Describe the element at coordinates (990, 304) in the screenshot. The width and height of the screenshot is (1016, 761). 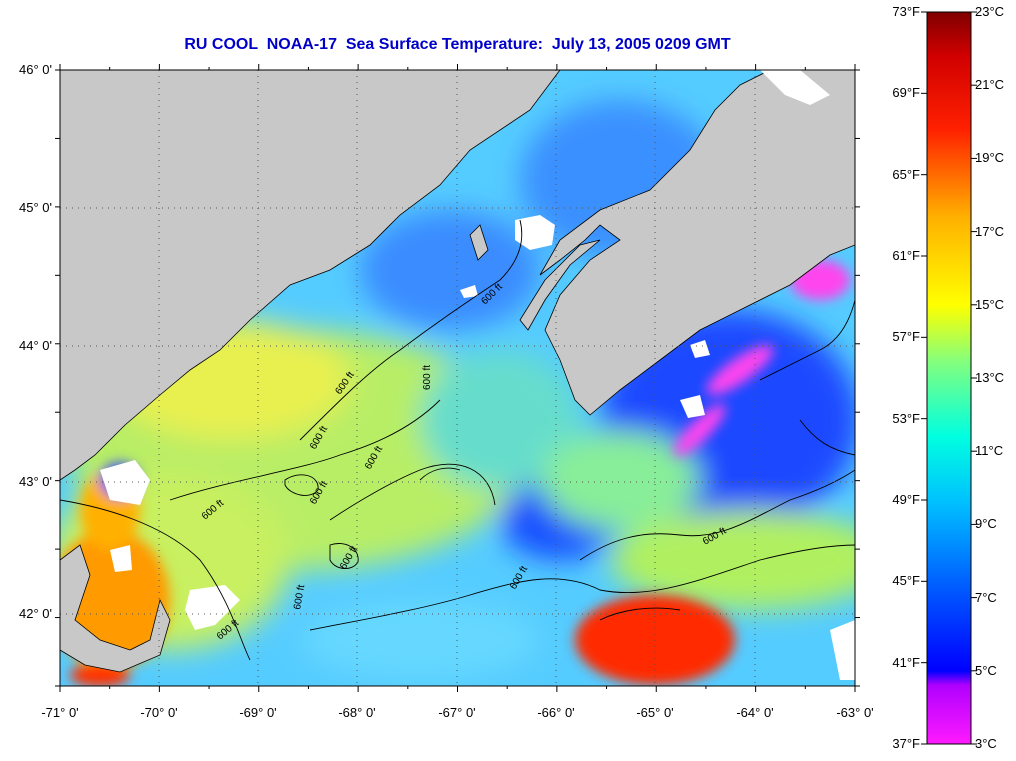
I see `colorbar-celsius-label: 15°C` at that location.